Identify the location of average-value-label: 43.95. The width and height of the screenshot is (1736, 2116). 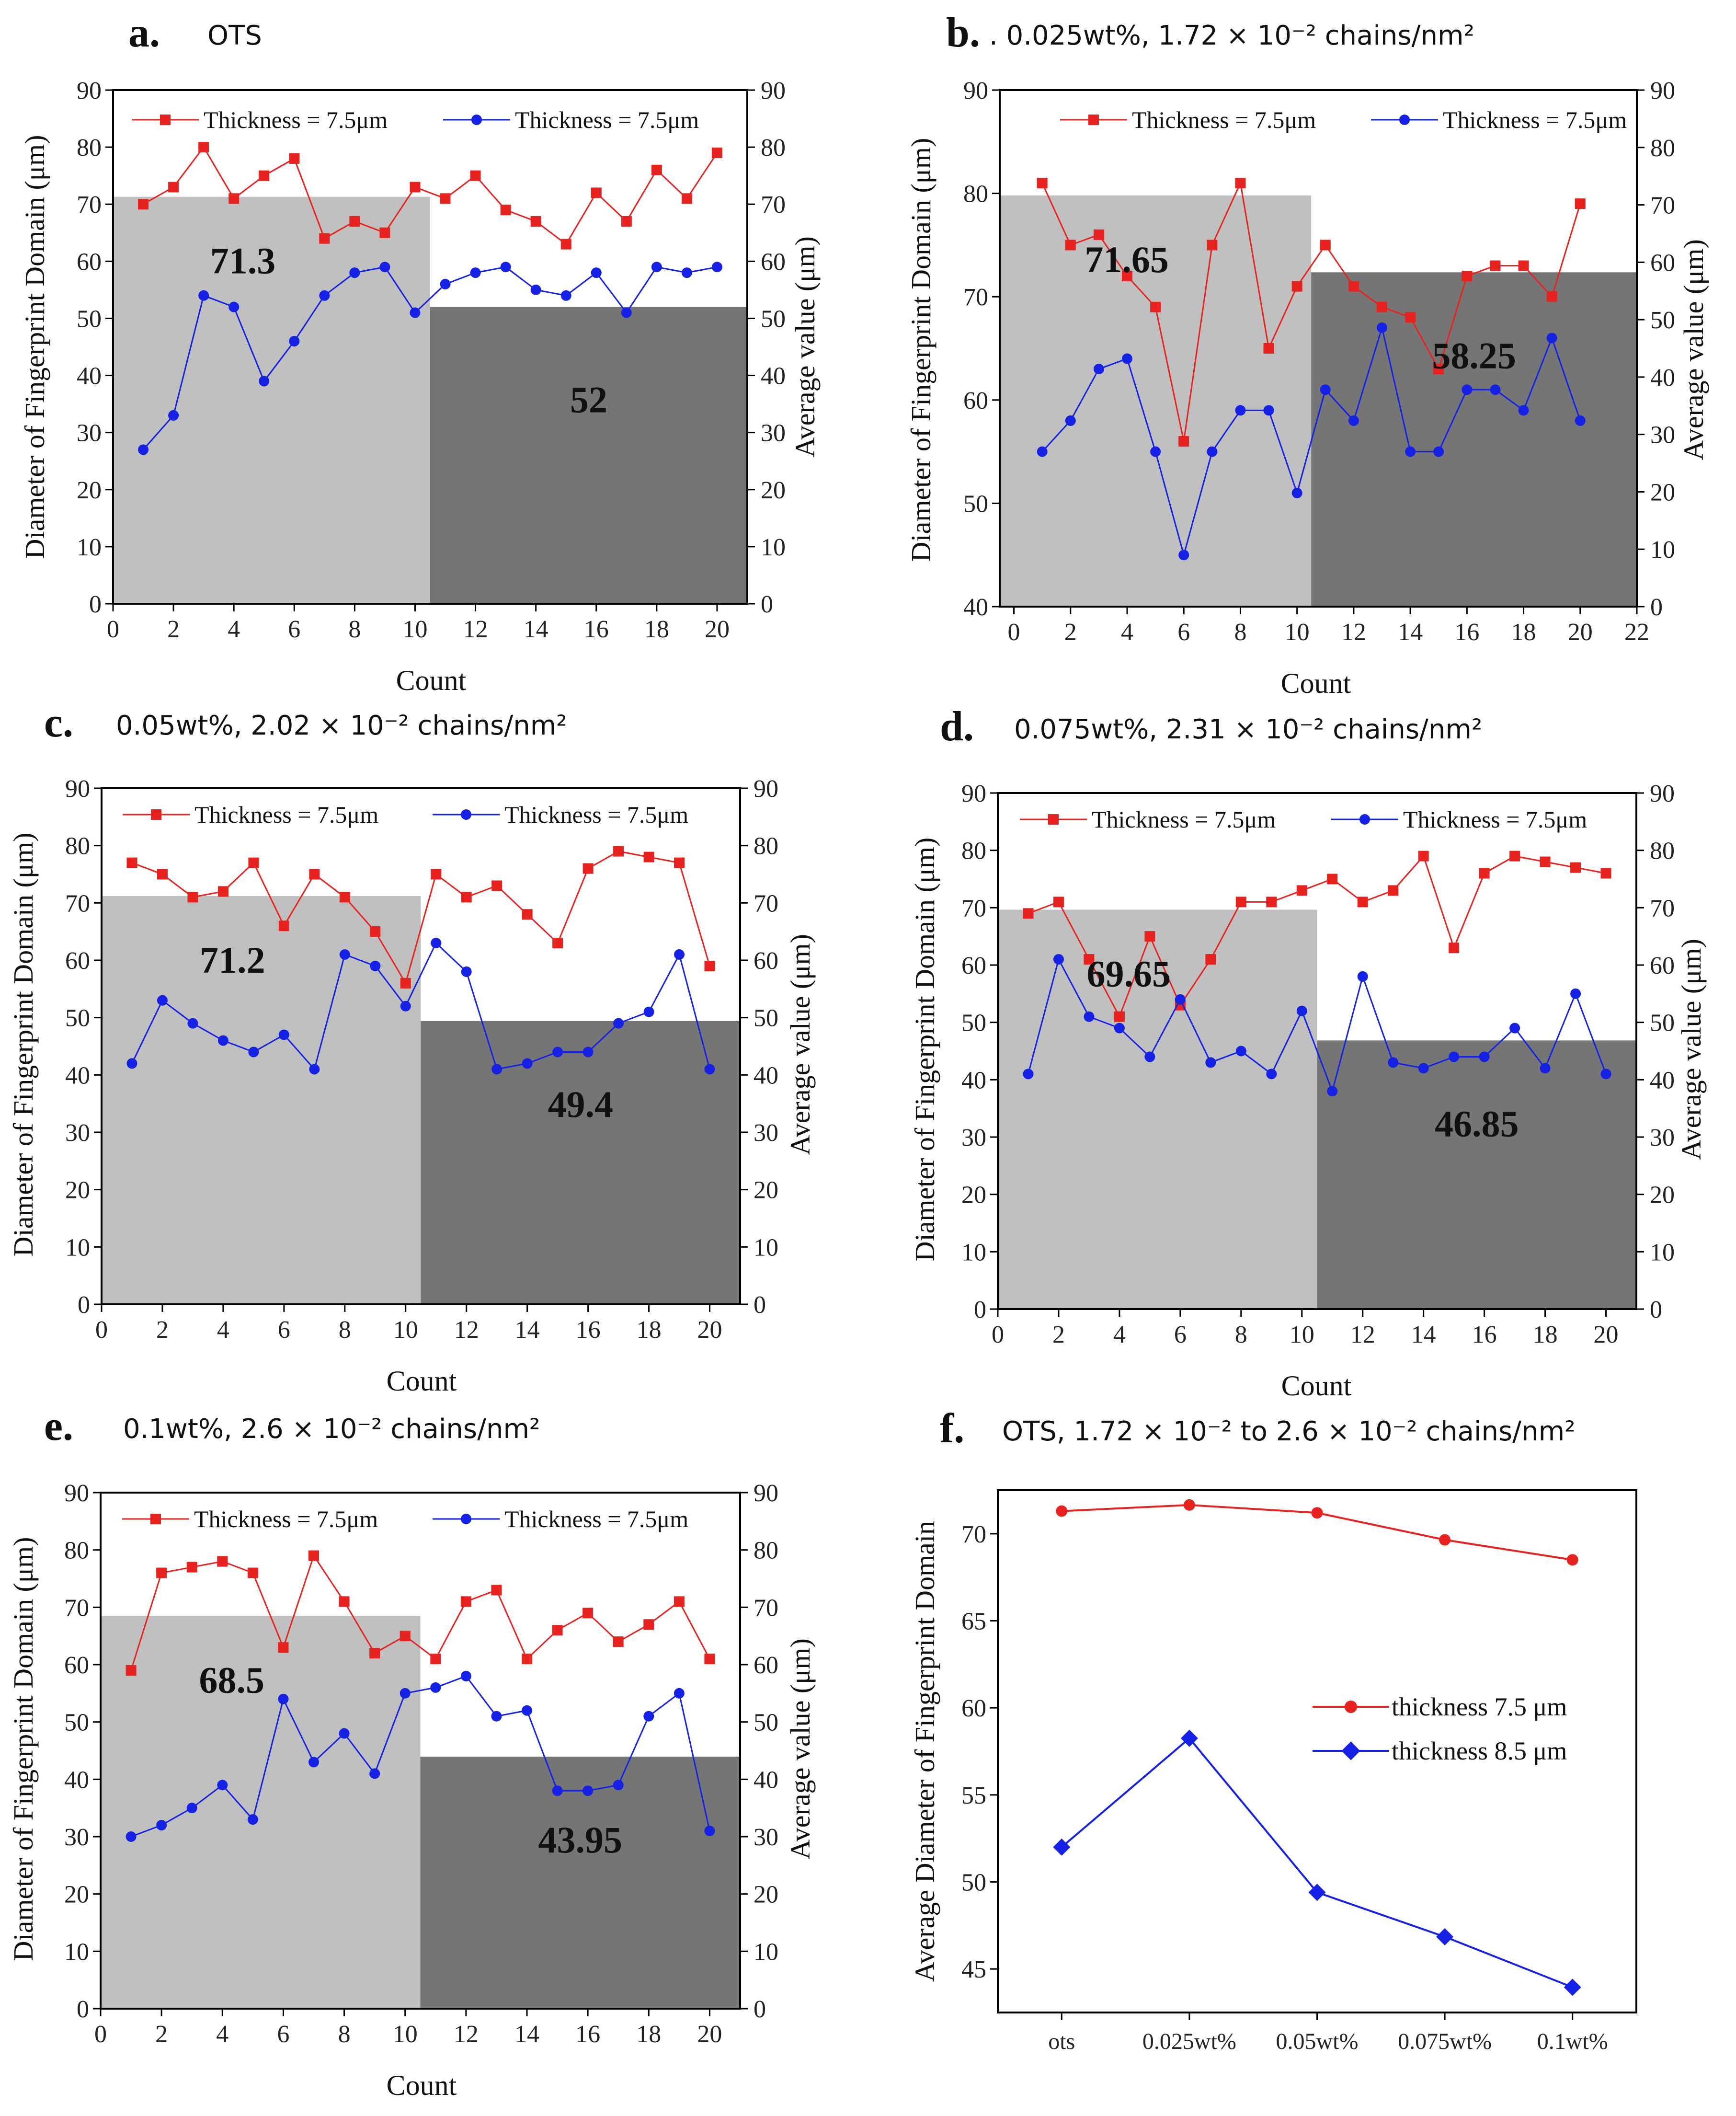
(581, 1840).